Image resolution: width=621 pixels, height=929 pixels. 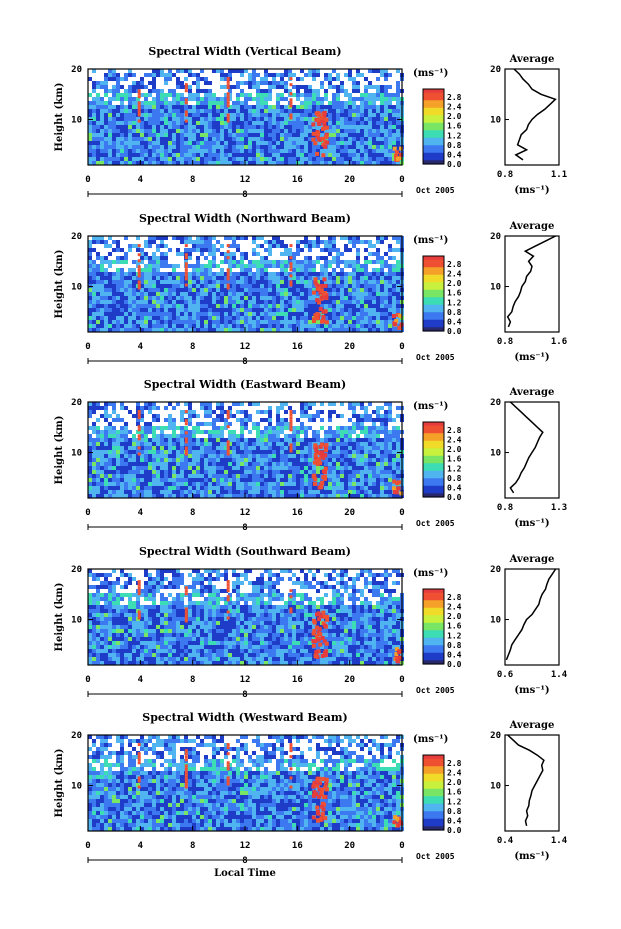 I want to click on colorbar-tick-label: 0.8, so click(x=454, y=145).